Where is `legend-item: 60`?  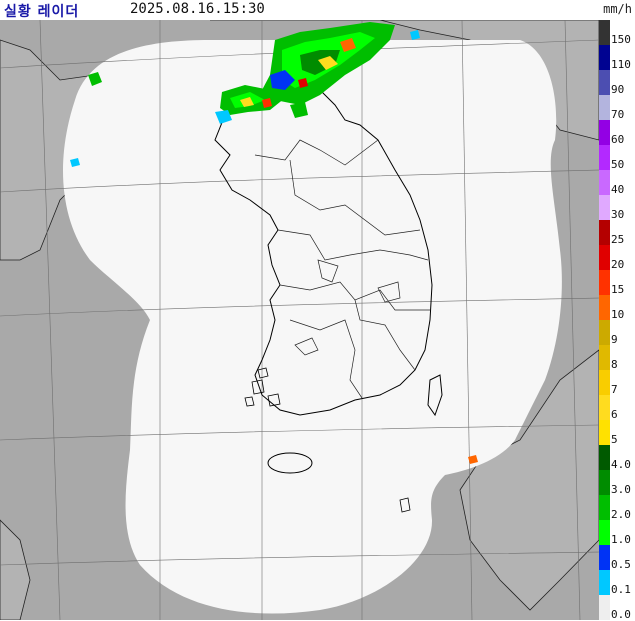 legend-item: 60 is located at coordinates (617, 133).